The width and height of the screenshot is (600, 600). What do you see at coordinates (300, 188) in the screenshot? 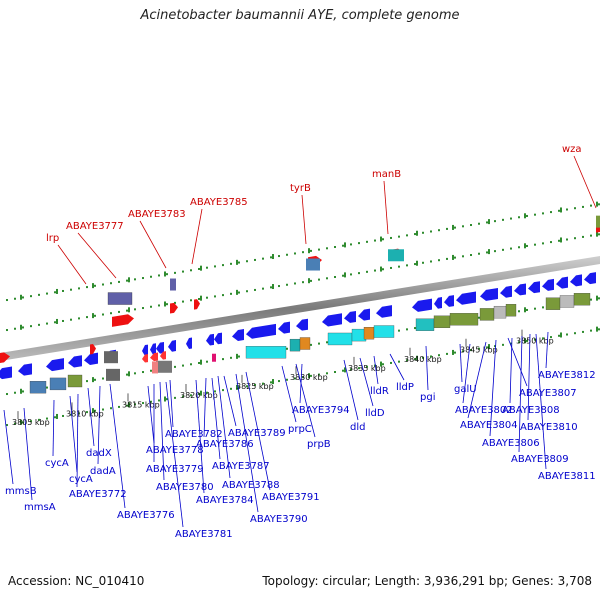
I see `gene-label-tyrb: tyrB` at bounding box center [300, 188].